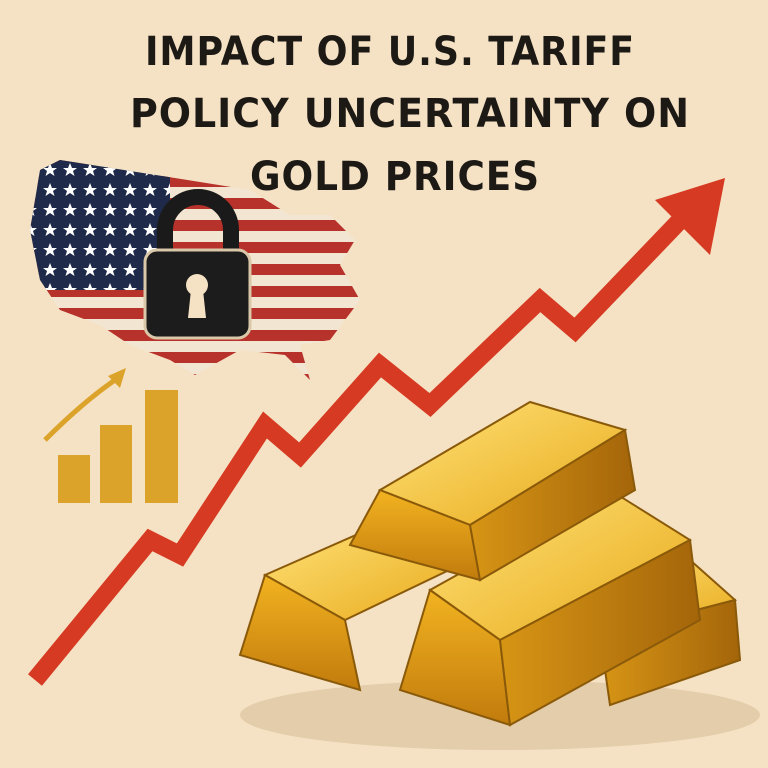  Describe the element at coordinates (390, 52) in the screenshot. I see `title-line: IMPACT OF U.S. TARIFF` at that location.